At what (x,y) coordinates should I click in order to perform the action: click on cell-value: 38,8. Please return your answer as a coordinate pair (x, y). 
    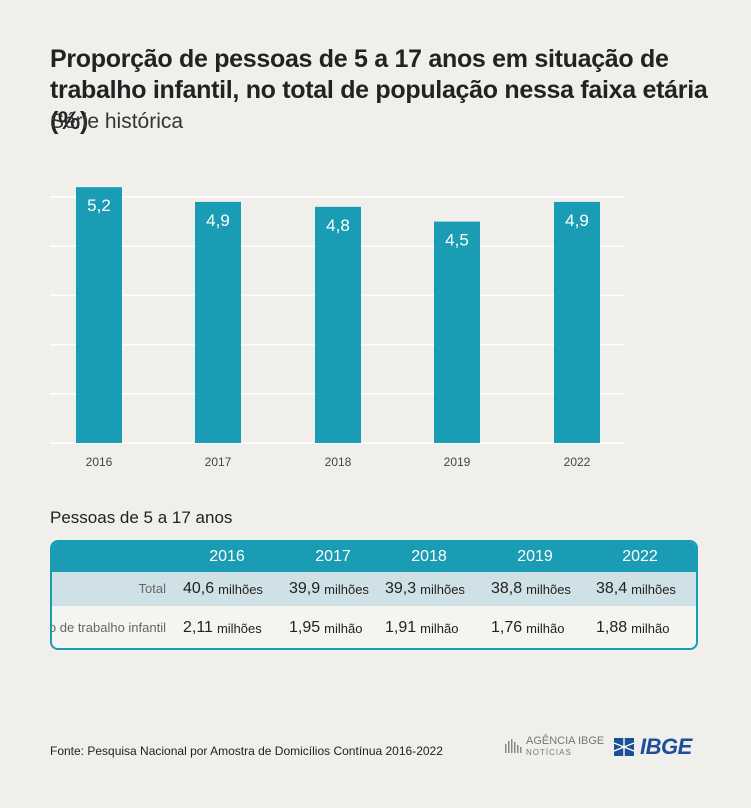
    Looking at the image, I should click on (507, 588).